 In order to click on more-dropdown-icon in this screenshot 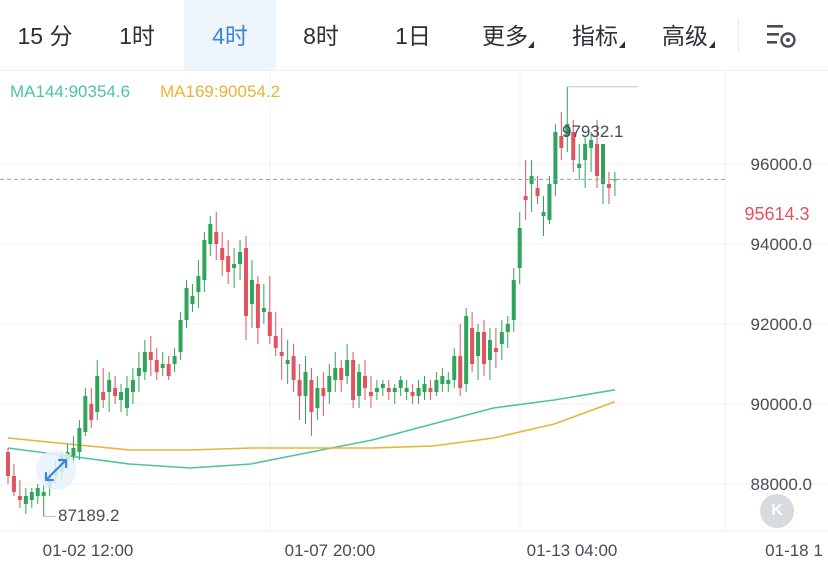, I will do `click(531, 44)`.